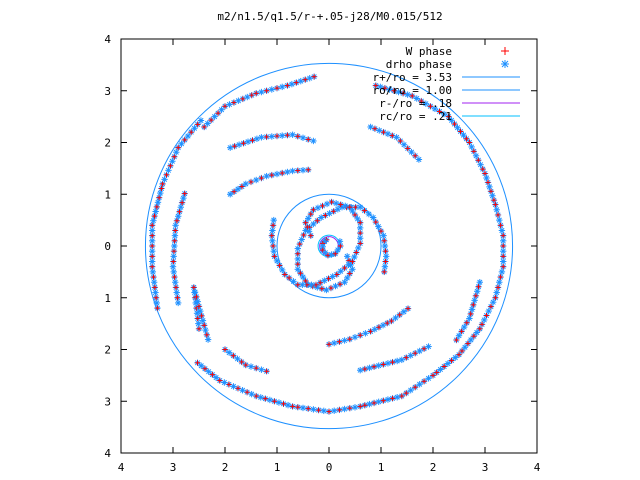 The height and width of the screenshot is (480, 640). What do you see at coordinates (329, 467) in the screenshot?
I see `x-tick-label: 0` at bounding box center [329, 467].